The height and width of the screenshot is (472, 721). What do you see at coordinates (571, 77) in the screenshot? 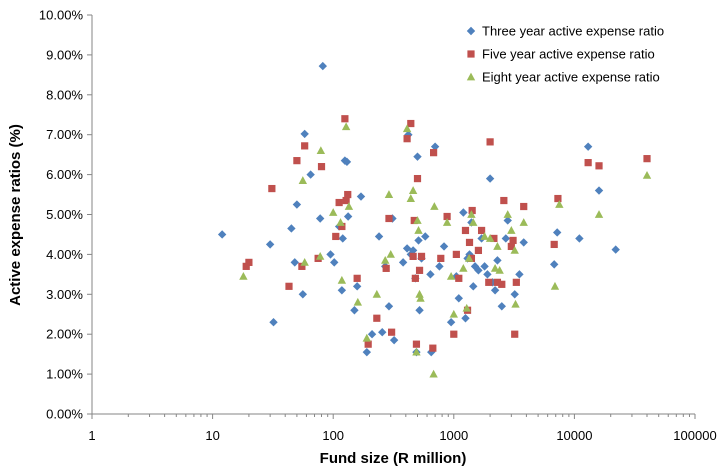
I see `legend-label: Eight year active expense ratio` at bounding box center [571, 77].